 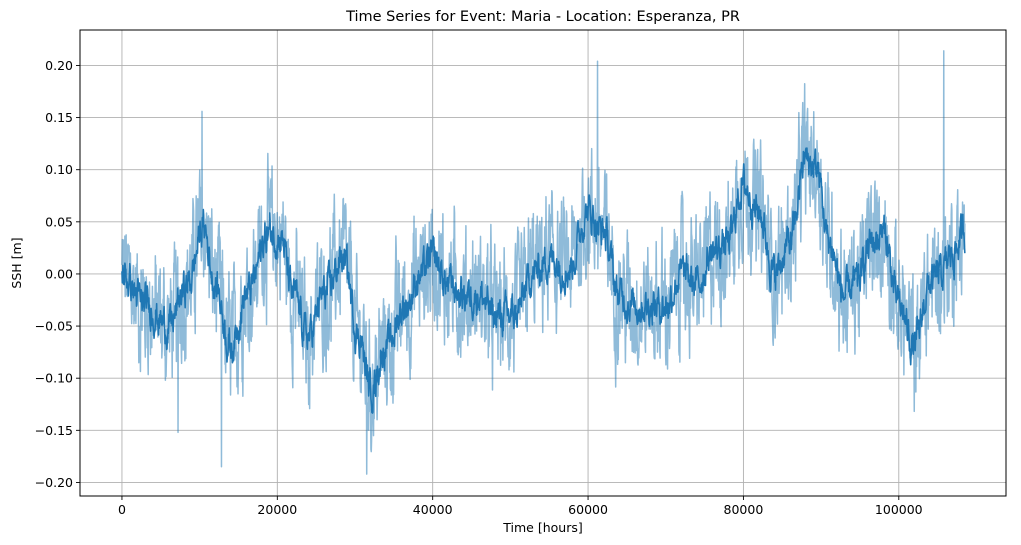 I want to click on x-axis: 0 20000 40000 60000 80000 100000, so click(x=520, y=506).